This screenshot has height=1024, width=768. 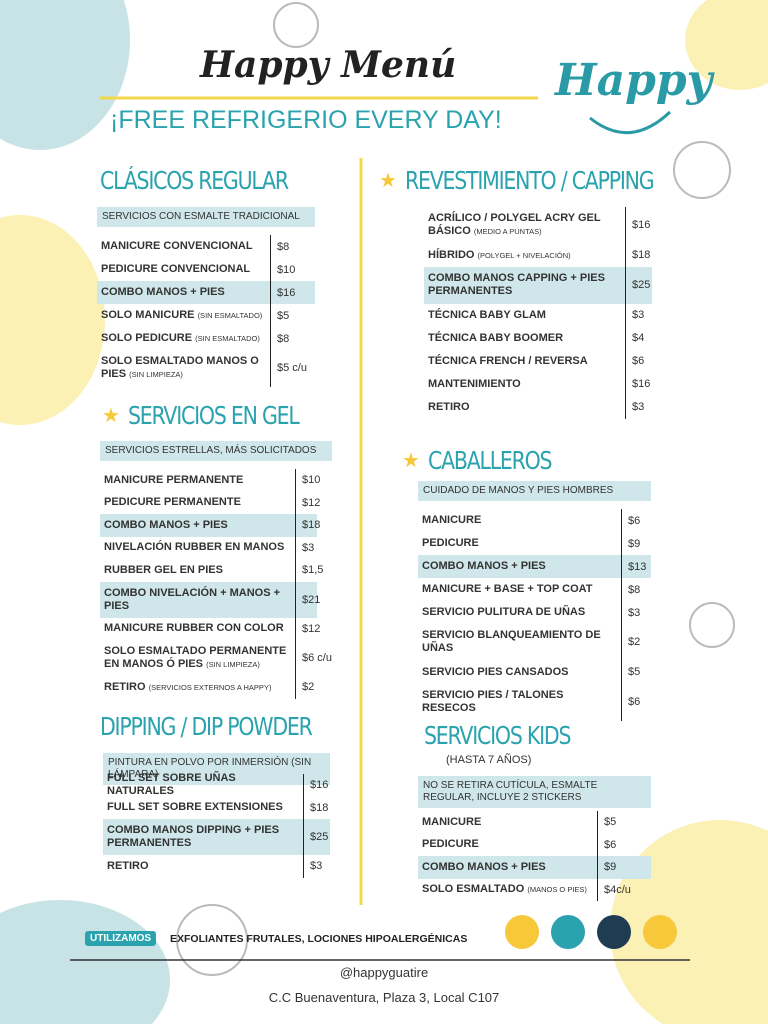 I want to click on menu-row: COMBO MANOS + PIES $9, so click(x=534, y=867).